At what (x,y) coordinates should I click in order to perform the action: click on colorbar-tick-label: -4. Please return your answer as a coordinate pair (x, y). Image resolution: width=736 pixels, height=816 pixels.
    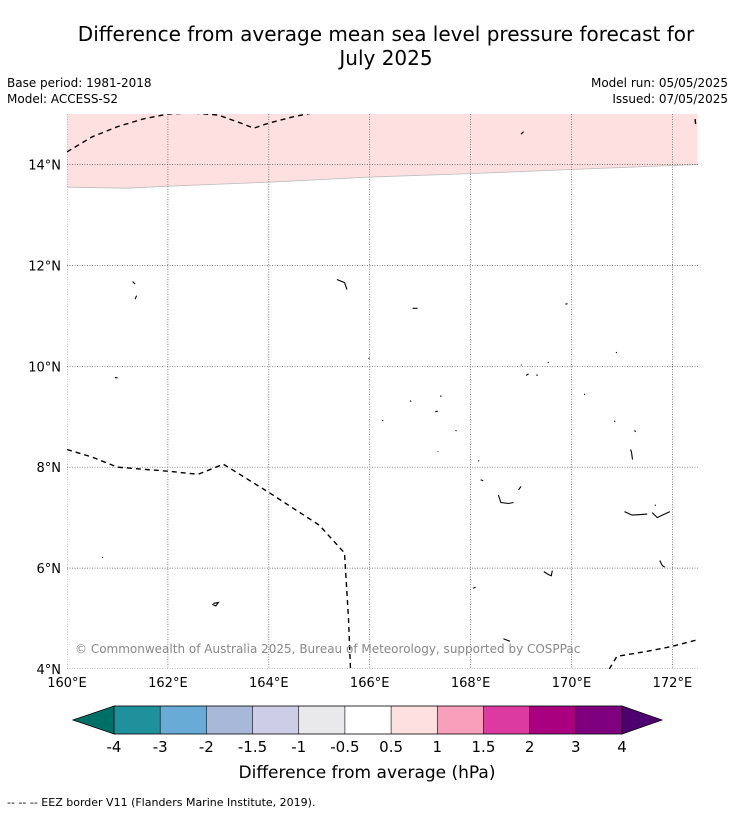
    Looking at the image, I should click on (114, 747).